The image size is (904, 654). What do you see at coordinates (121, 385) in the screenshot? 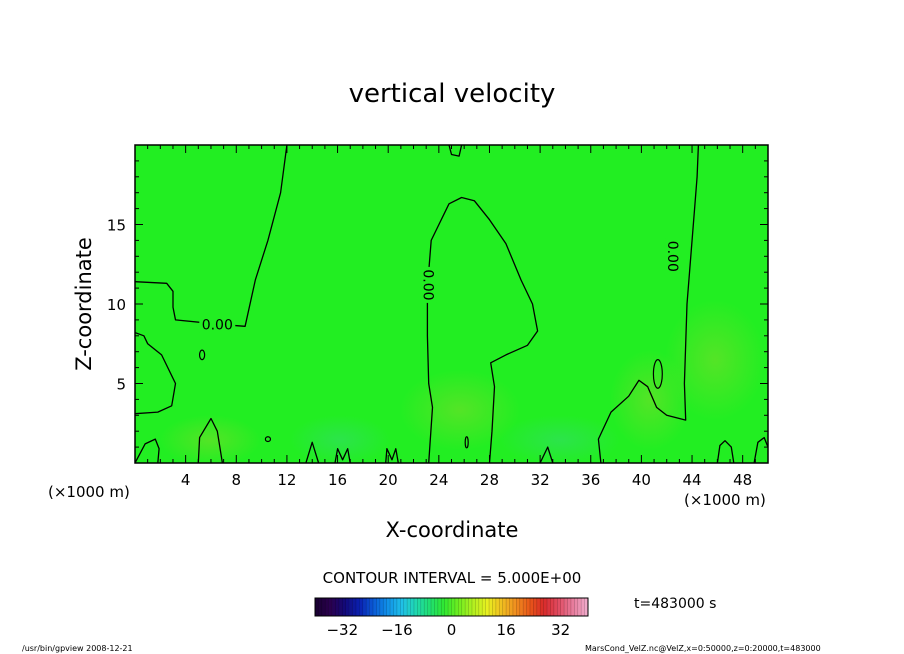
I see `y-tick-label: 5` at bounding box center [121, 385].